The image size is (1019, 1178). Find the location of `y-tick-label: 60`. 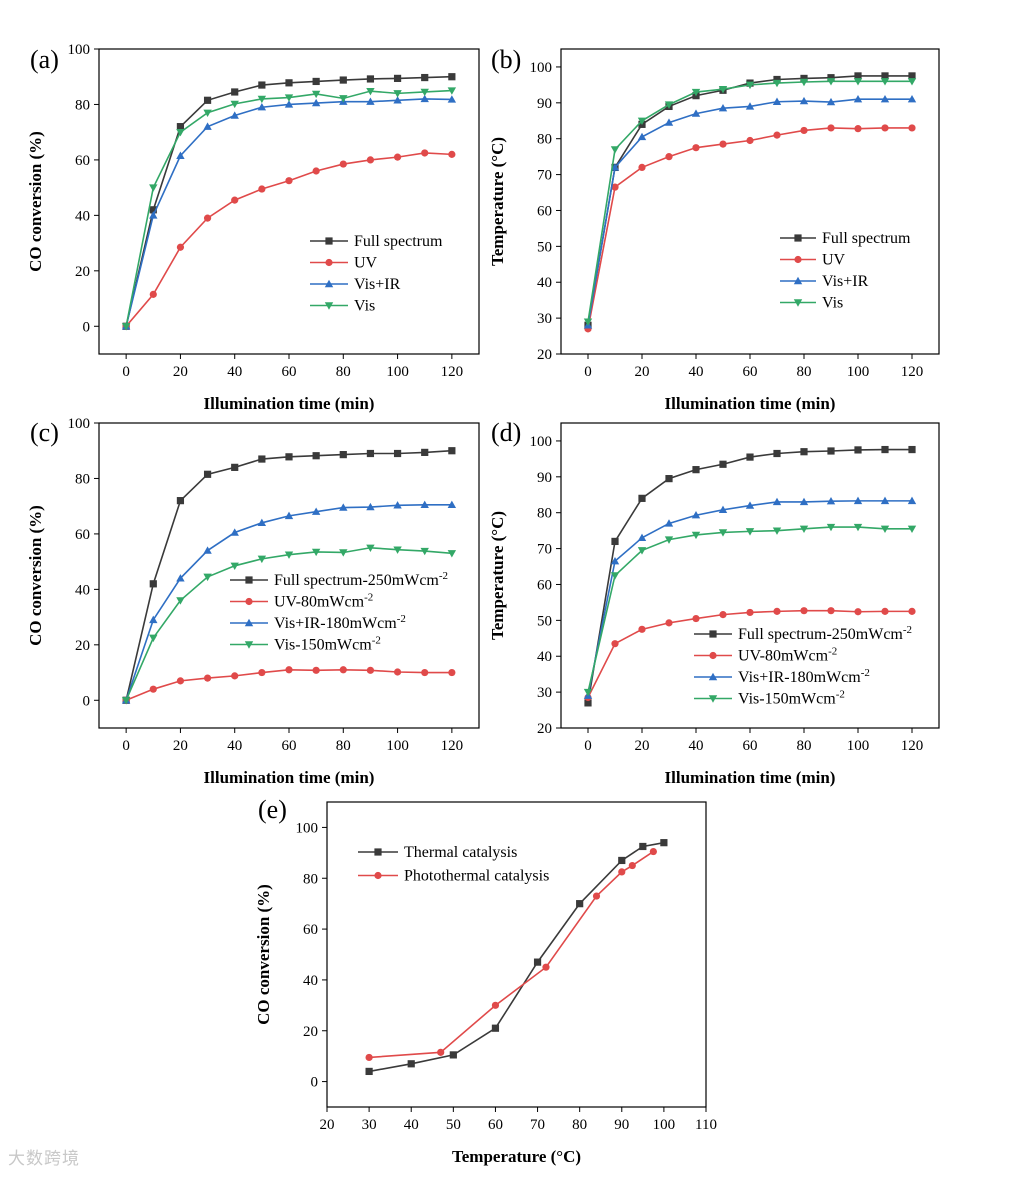

y-tick-label: 60 is located at coordinates (82, 535).